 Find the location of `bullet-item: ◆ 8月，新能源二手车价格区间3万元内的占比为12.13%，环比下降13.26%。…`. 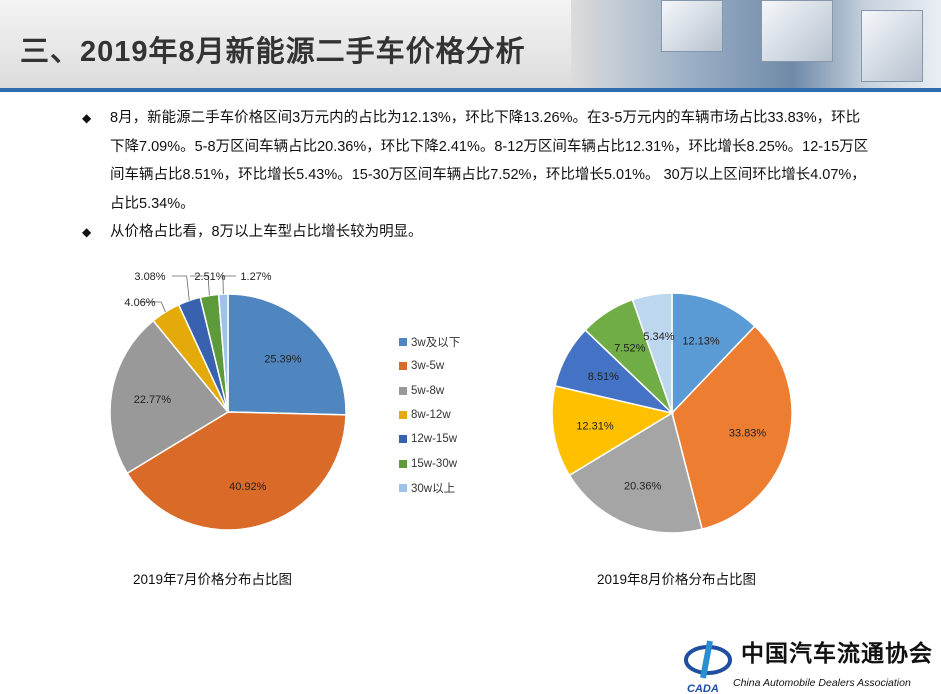

bullet-item: ◆ 8月，新能源二手车价格区间3万元内的占比为12.13%，环比下降13.26%。… is located at coordinates (477, 161).